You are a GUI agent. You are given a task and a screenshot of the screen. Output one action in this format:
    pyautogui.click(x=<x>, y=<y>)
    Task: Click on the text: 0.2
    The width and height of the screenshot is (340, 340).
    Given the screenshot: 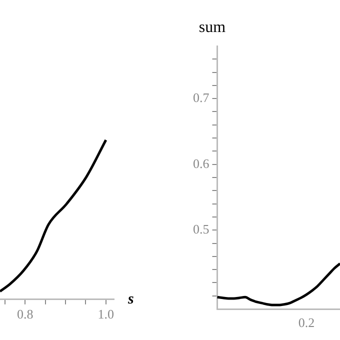 What is the action you would take?
    pyautogui.click(x=306, y=322)
    